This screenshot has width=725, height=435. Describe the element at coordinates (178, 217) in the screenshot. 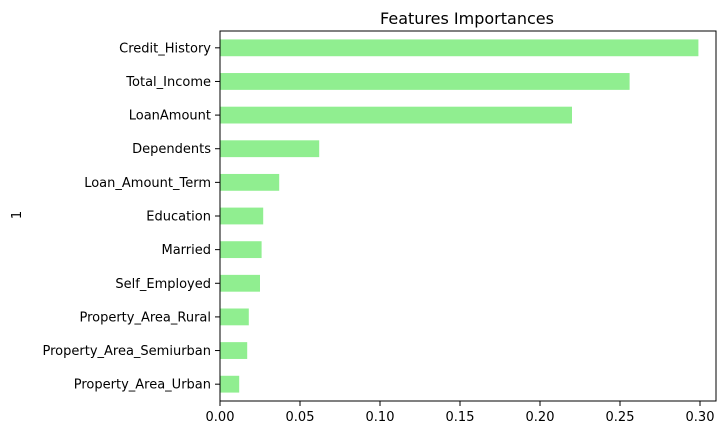

I see `y-tick-label-education: Education` at that location.